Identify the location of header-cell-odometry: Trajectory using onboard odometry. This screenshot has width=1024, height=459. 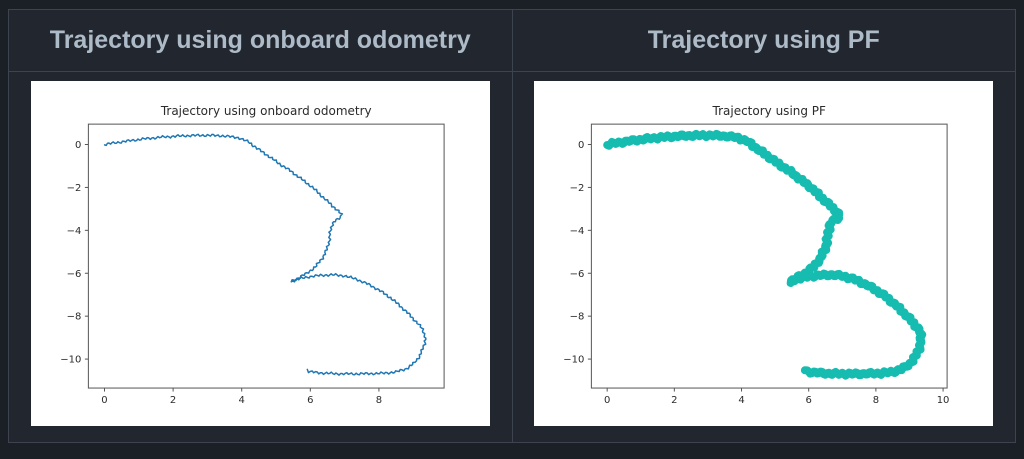
(260, 40).